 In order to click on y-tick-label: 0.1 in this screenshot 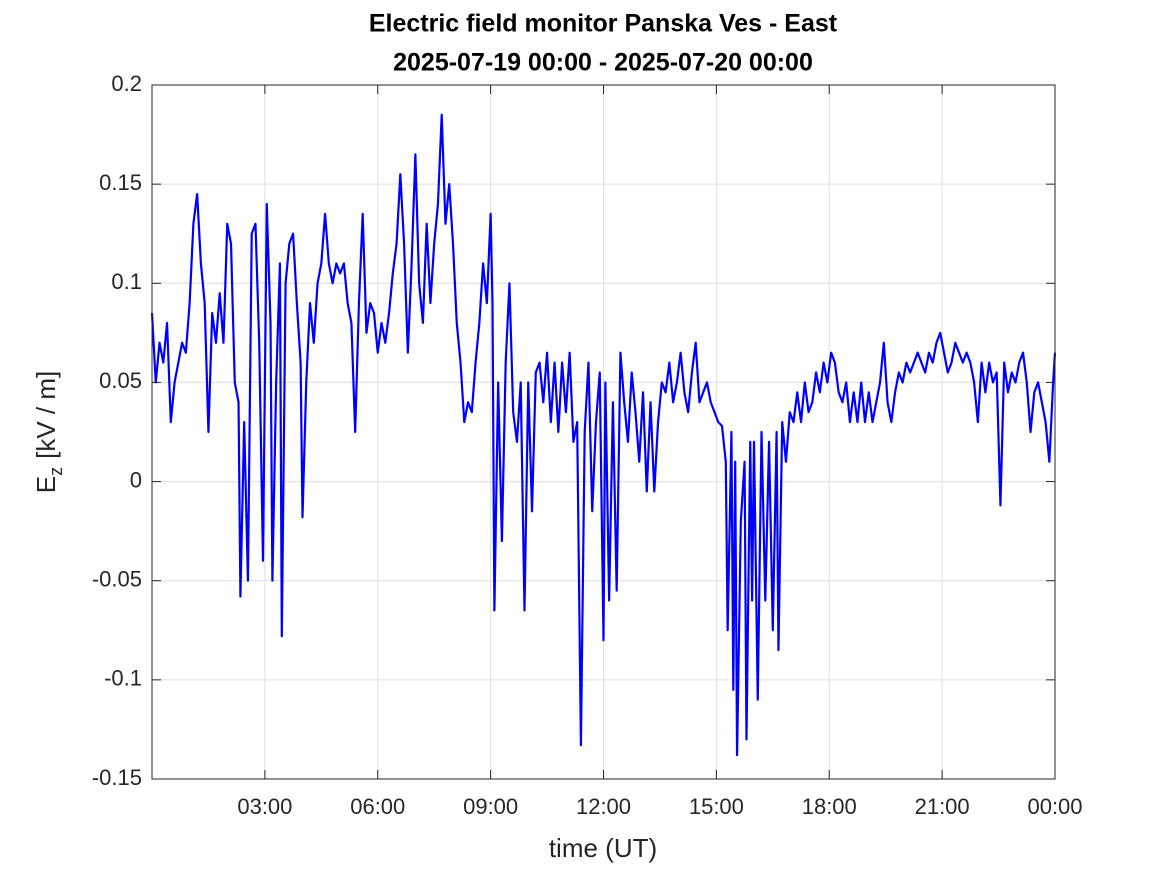, I will do `click(126, 281)`.